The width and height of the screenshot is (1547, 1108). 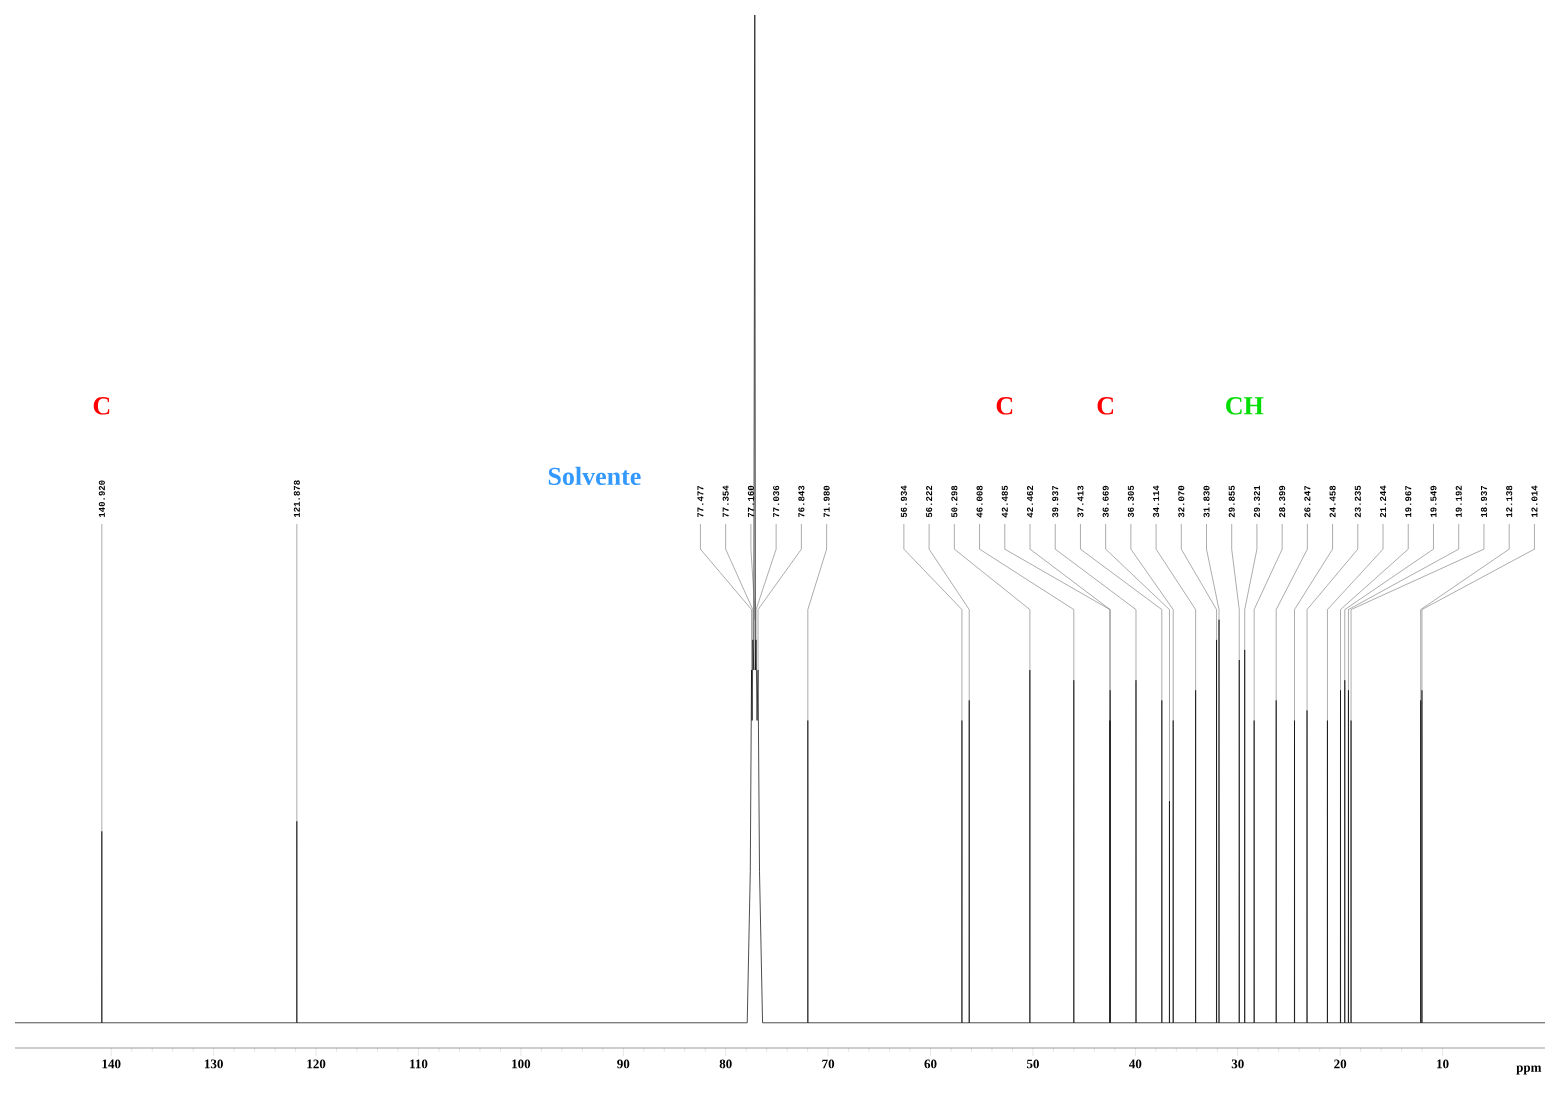 What do you see at coordinates (1055, 501) in the screenshot?
I see `annotation: 39.937` at bounding box center [1055, 501].